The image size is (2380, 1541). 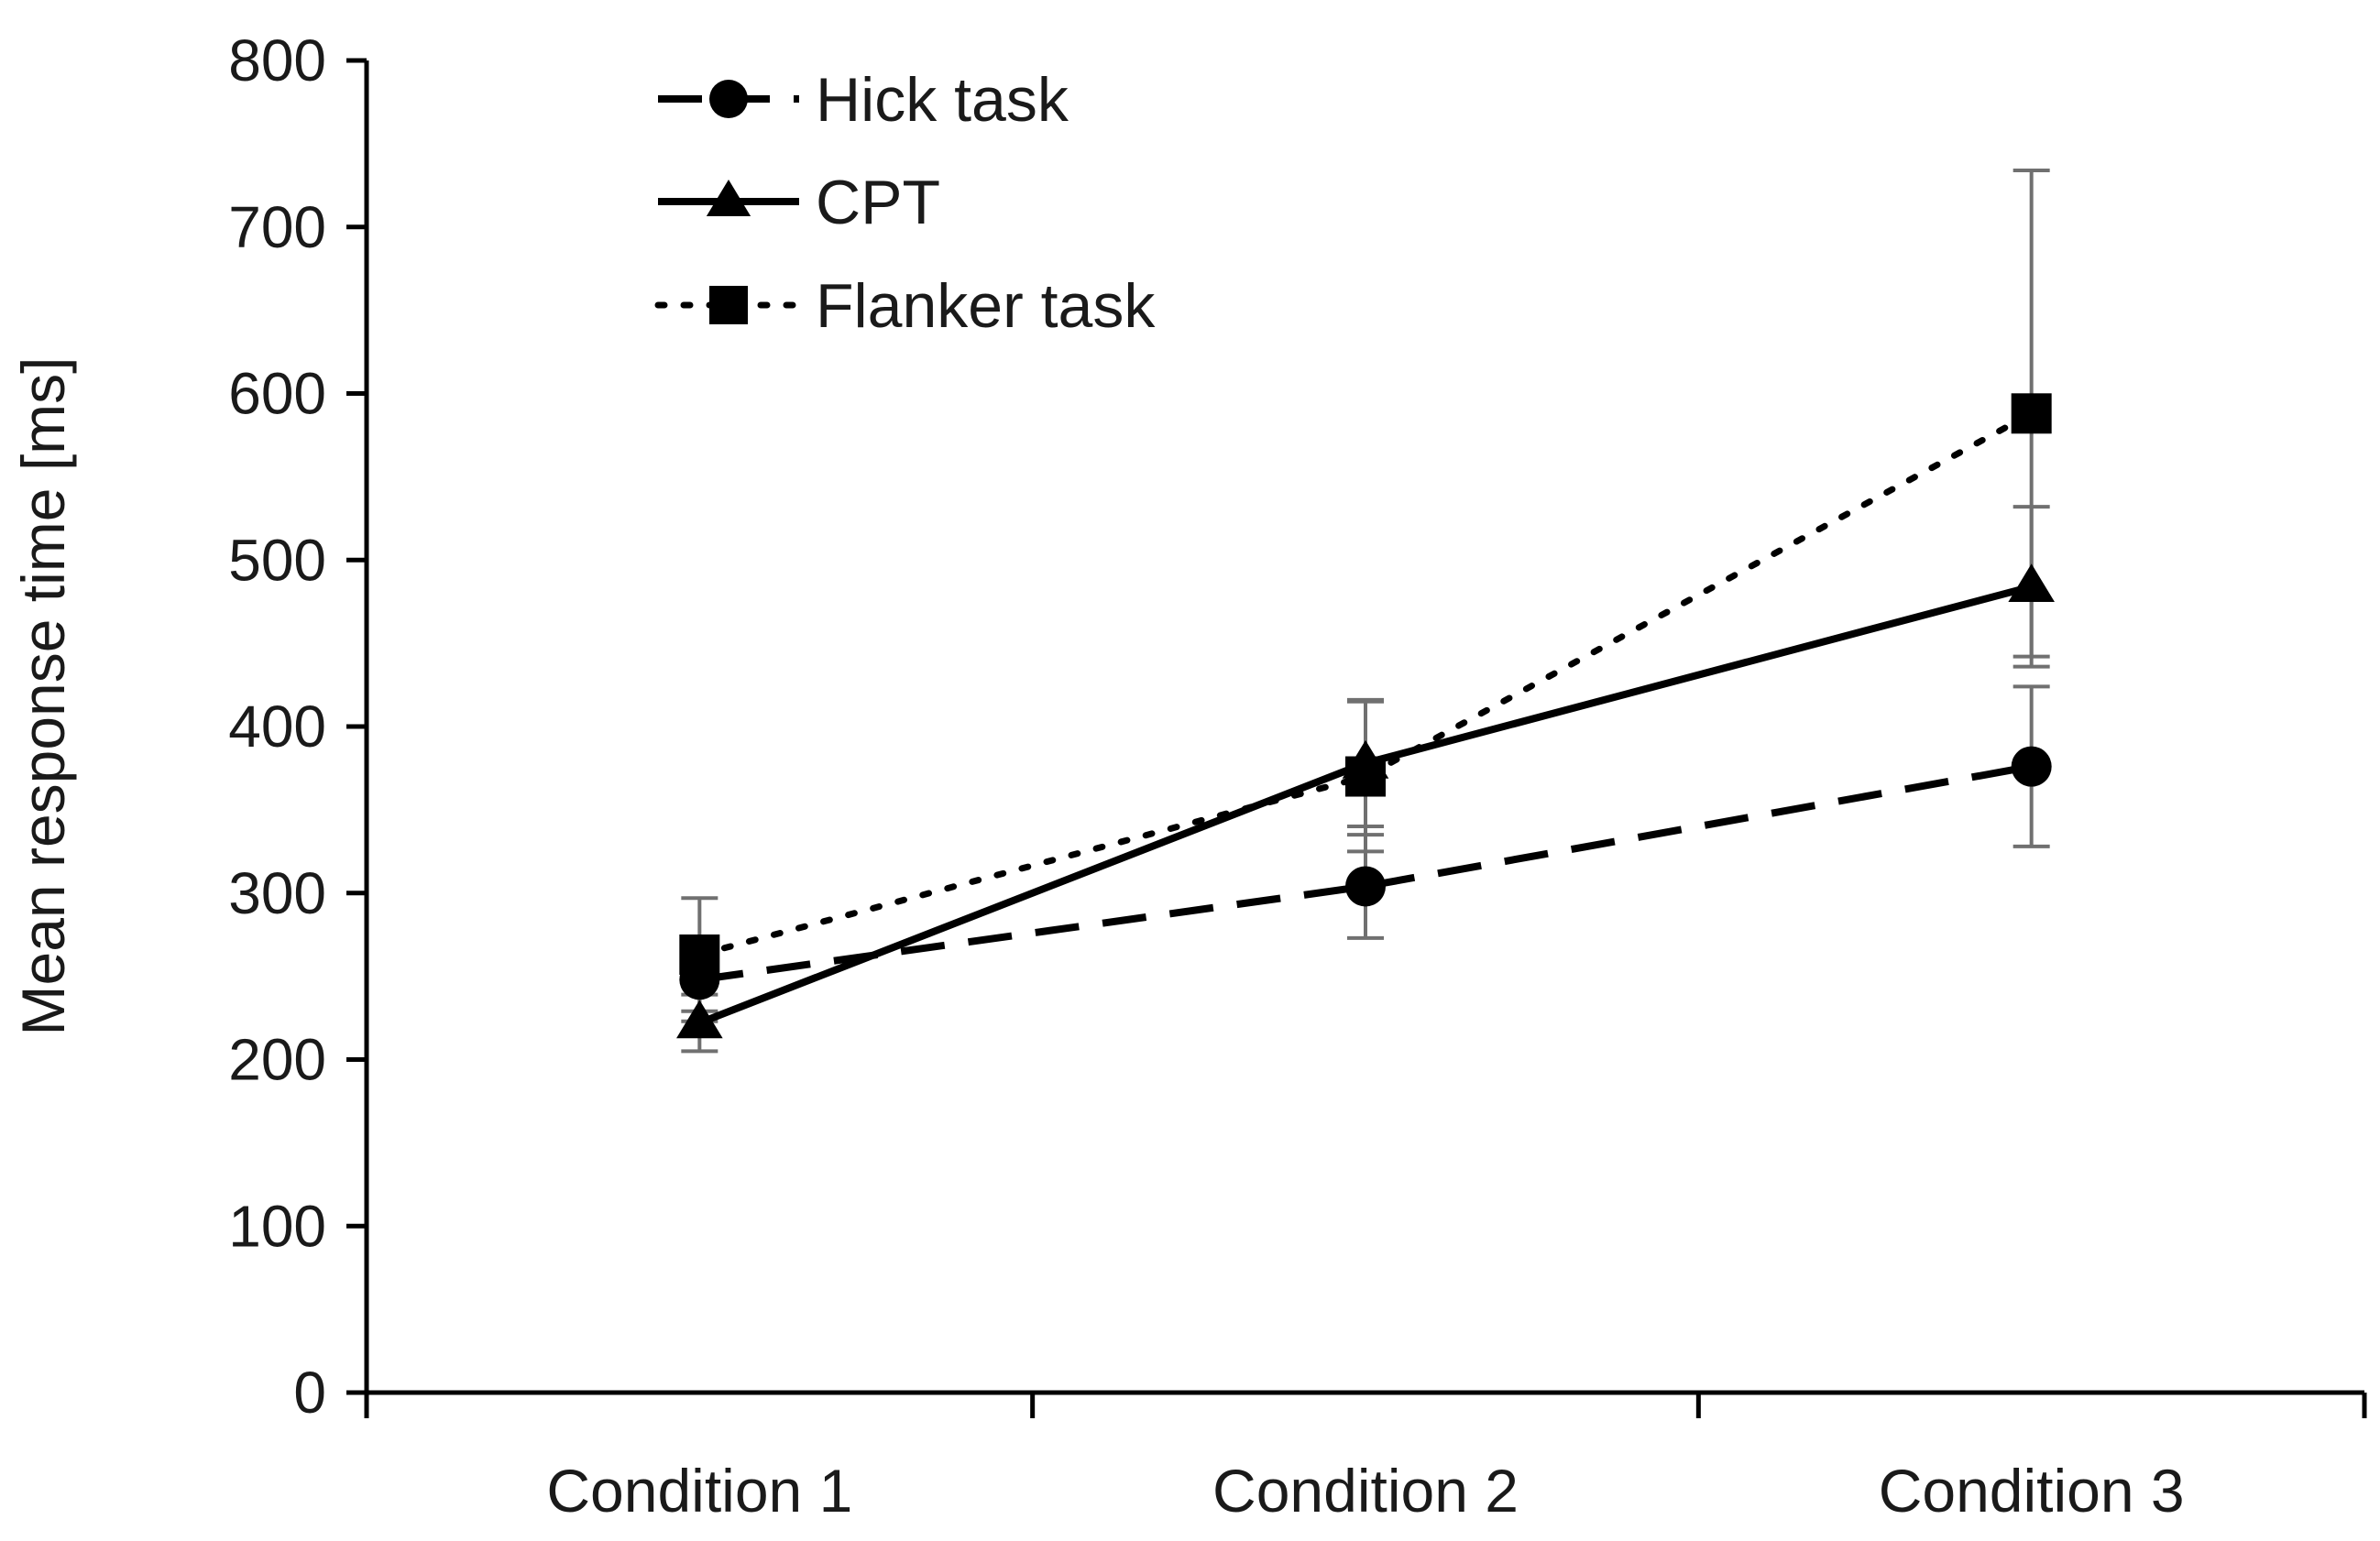 I want to click on y-axis, so click(x=357, y=727).